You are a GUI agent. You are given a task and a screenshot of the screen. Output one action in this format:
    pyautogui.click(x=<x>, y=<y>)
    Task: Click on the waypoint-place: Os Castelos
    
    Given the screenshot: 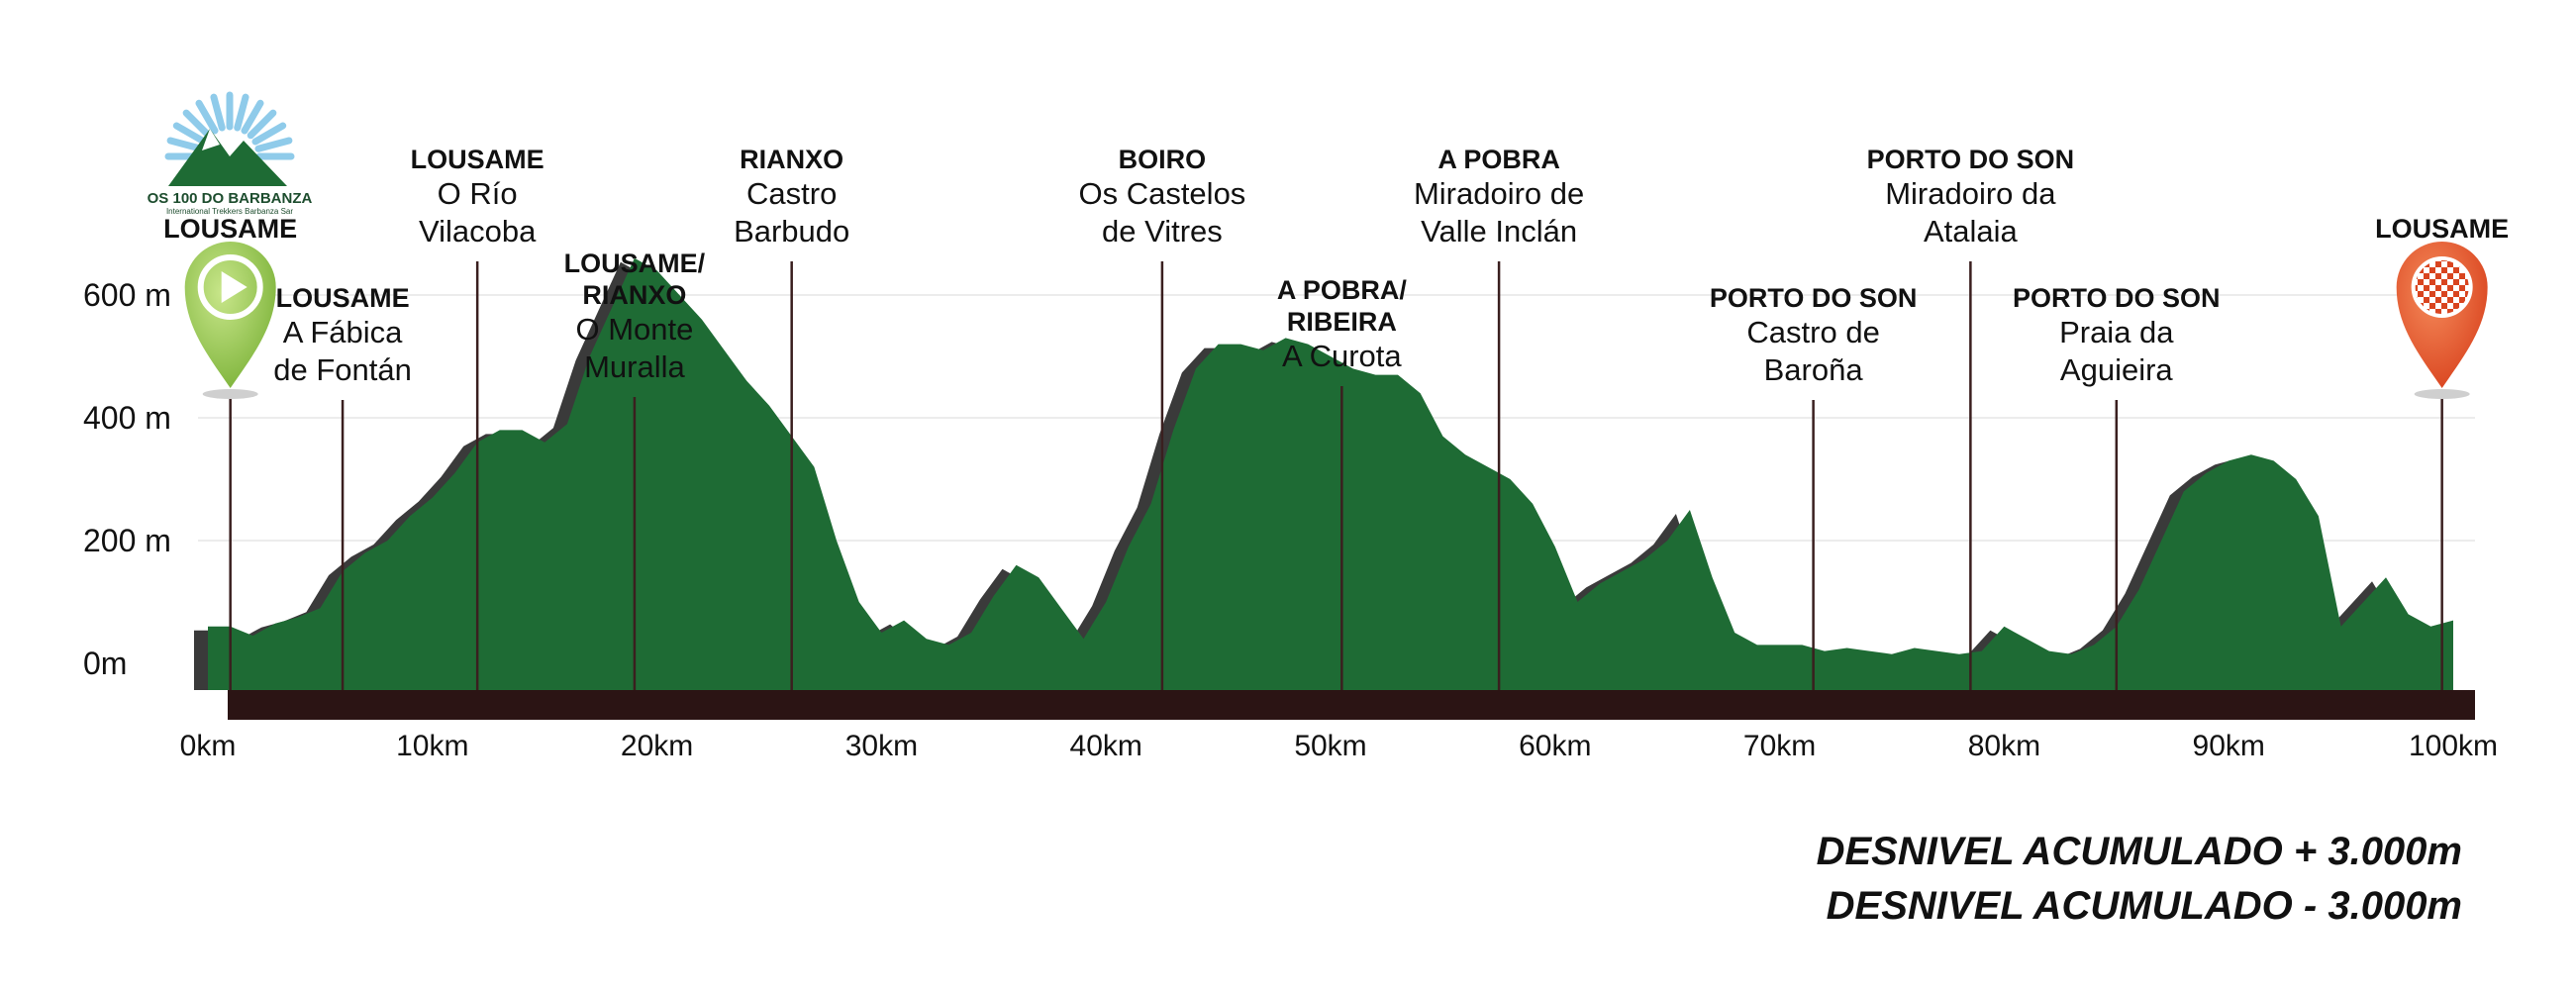 What is the action you would take?
    pyautogui.click(x=1162, y=193)
    